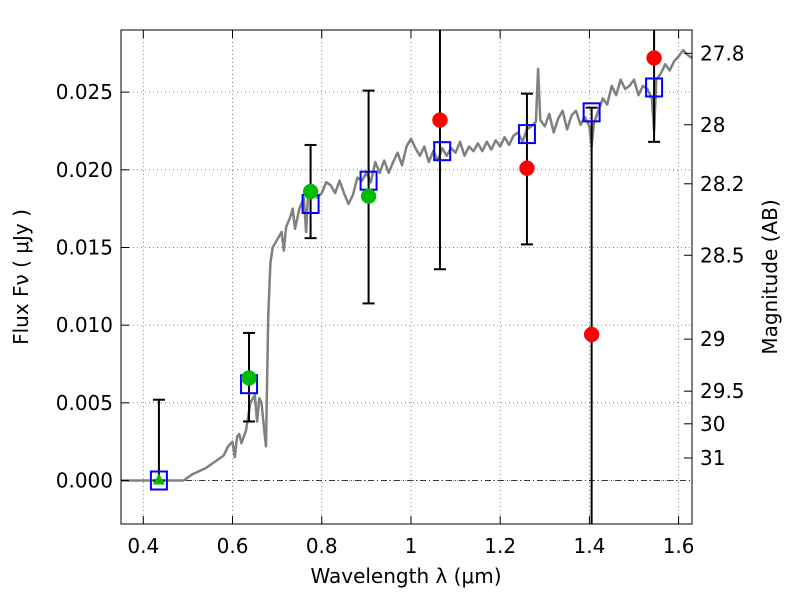 The width and height of the screenshot is (800, 600). What do you see at coordinates (712, 339) in the screenshot?
I see `right-tick-label: 29` at bounding box center [712, 339].